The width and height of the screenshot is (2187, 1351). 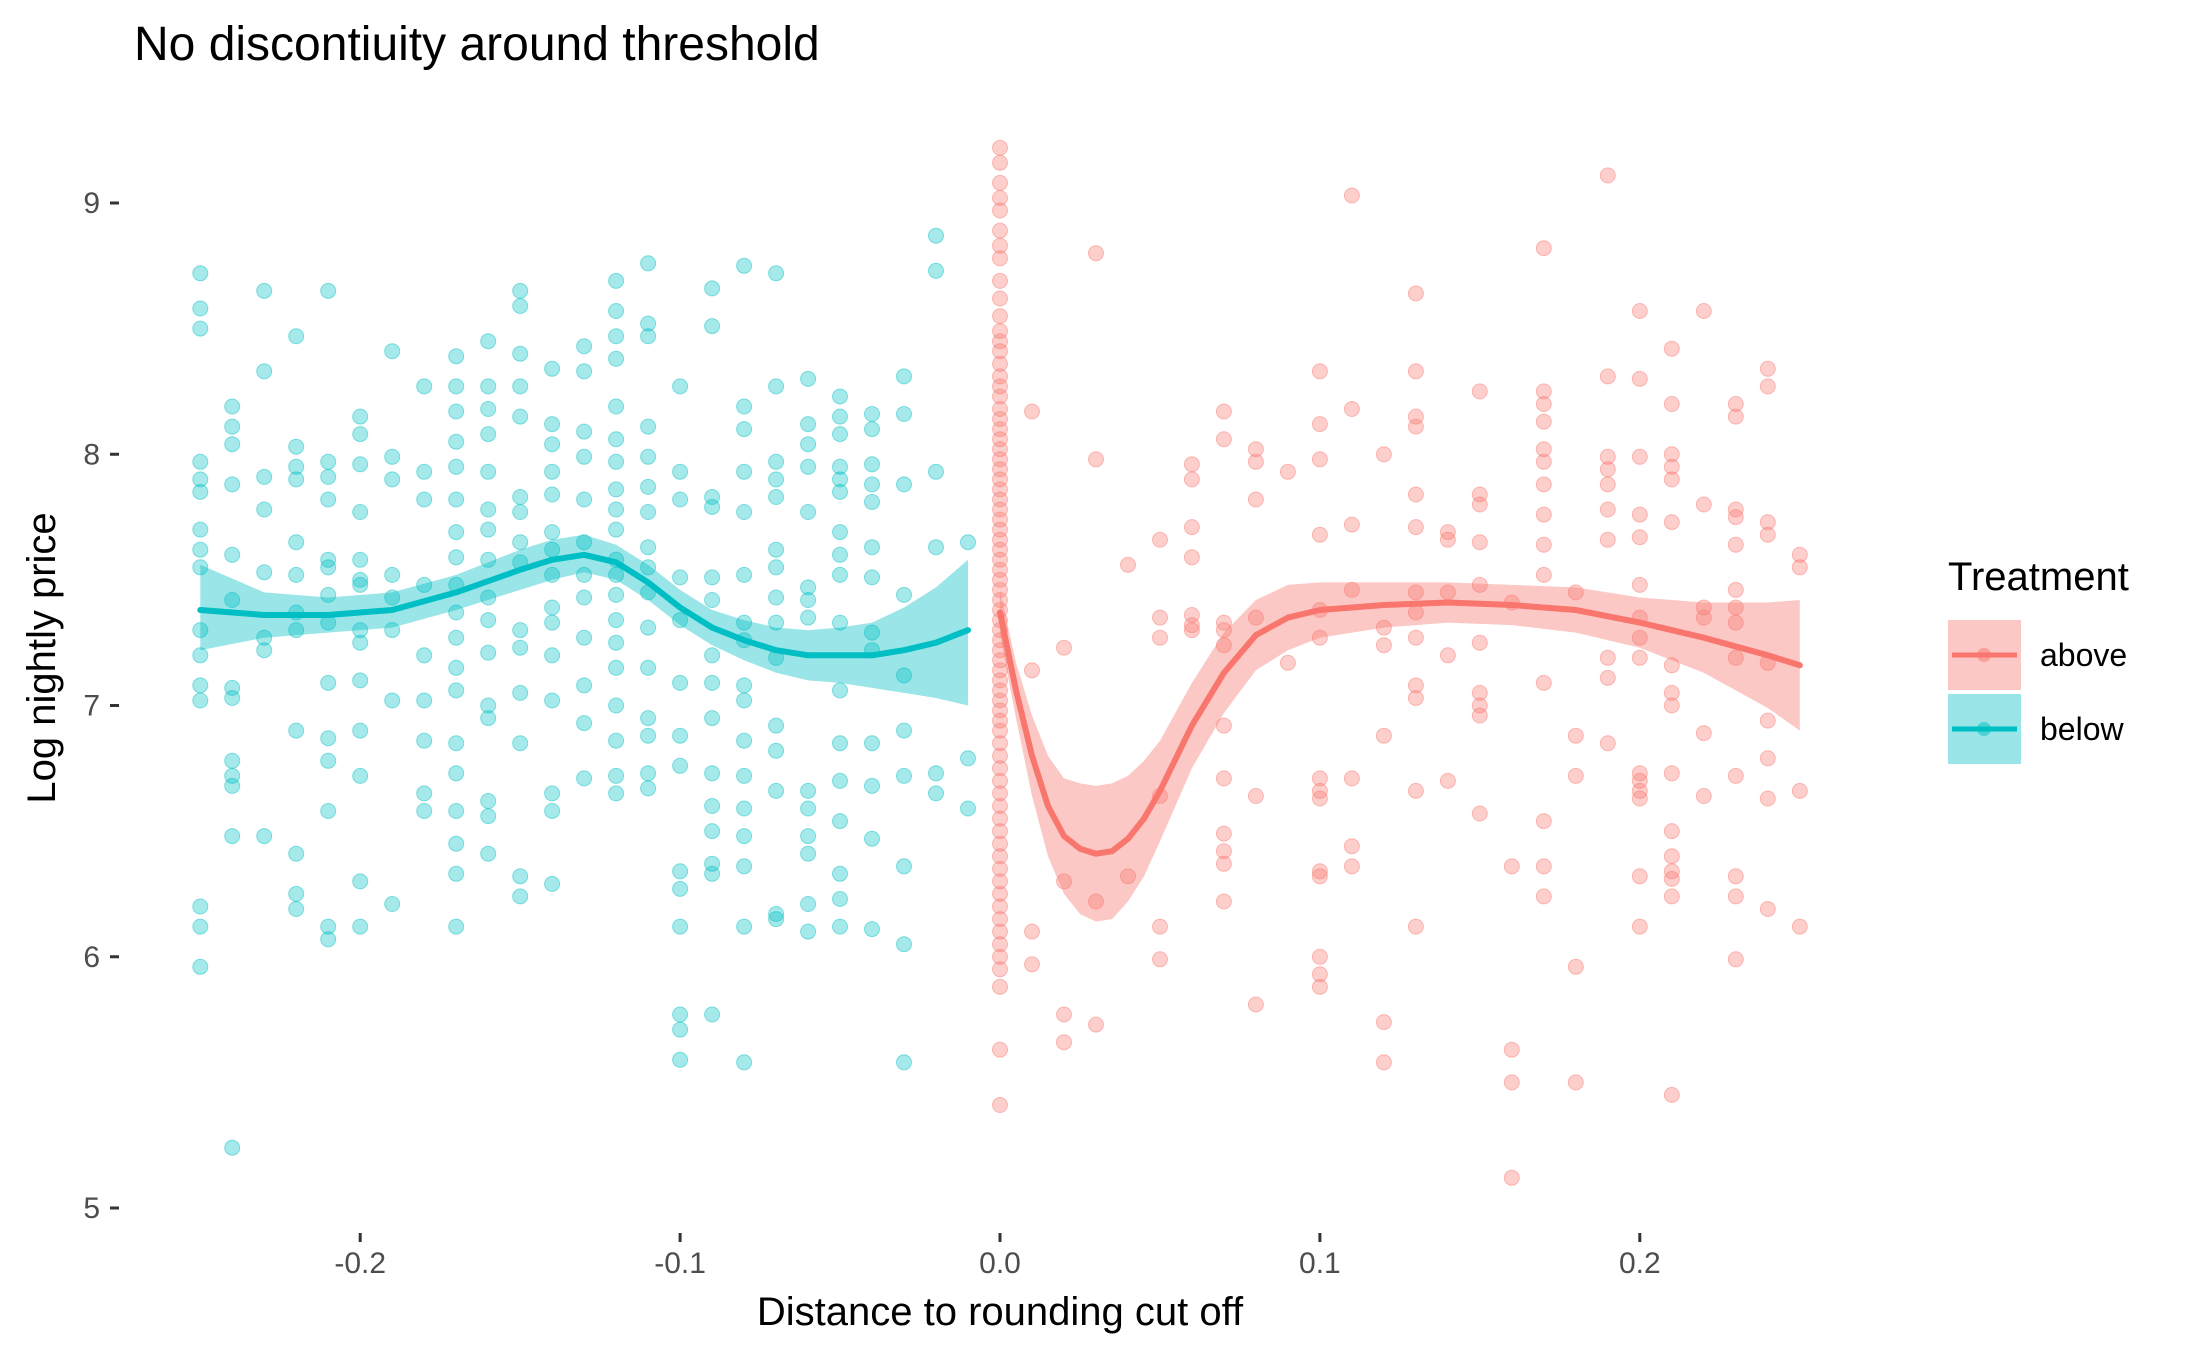 What do you see at coordinates (1320, 1263) in the screenshot?
I see `x-tick-label: 0.1` at bounding box center [1320, 1263].